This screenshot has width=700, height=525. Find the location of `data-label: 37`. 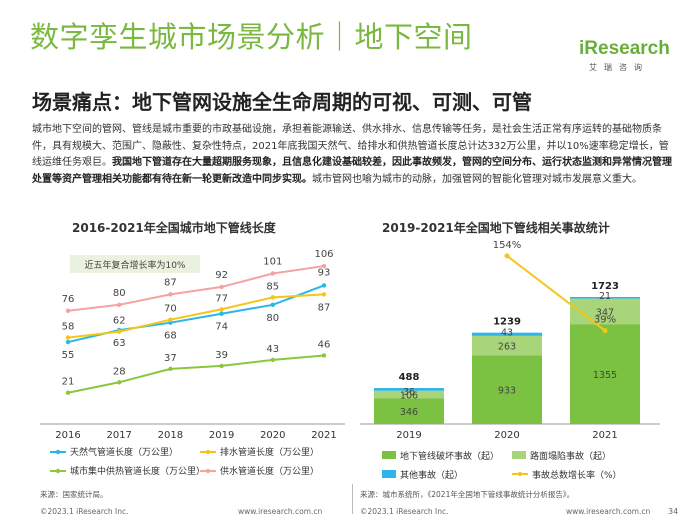

data-label: 37 is located at coordinates (170, 358).